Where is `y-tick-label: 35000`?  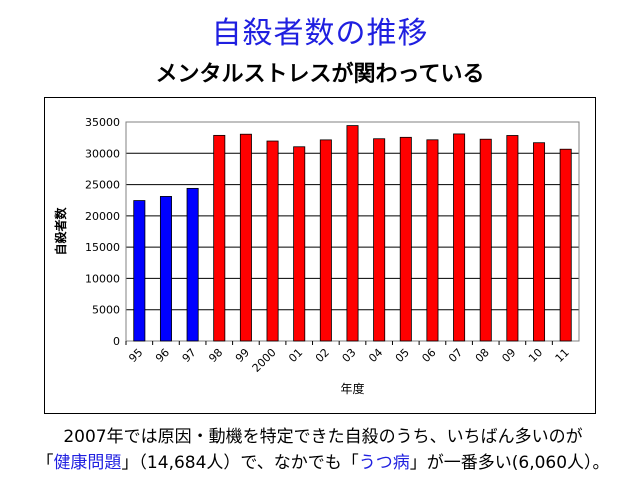
y-tick-label: 35000 is located at coordinates (102, 122).